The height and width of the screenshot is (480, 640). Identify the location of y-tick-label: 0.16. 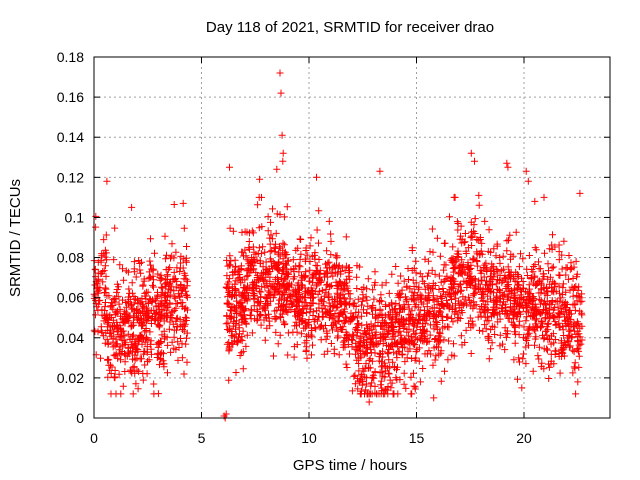
(70, 97).